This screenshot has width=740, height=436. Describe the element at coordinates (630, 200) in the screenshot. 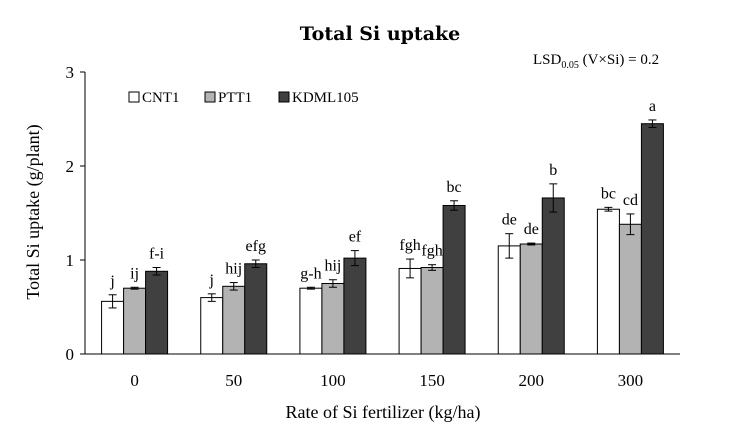

I see `significance-letter: cd` at that location.